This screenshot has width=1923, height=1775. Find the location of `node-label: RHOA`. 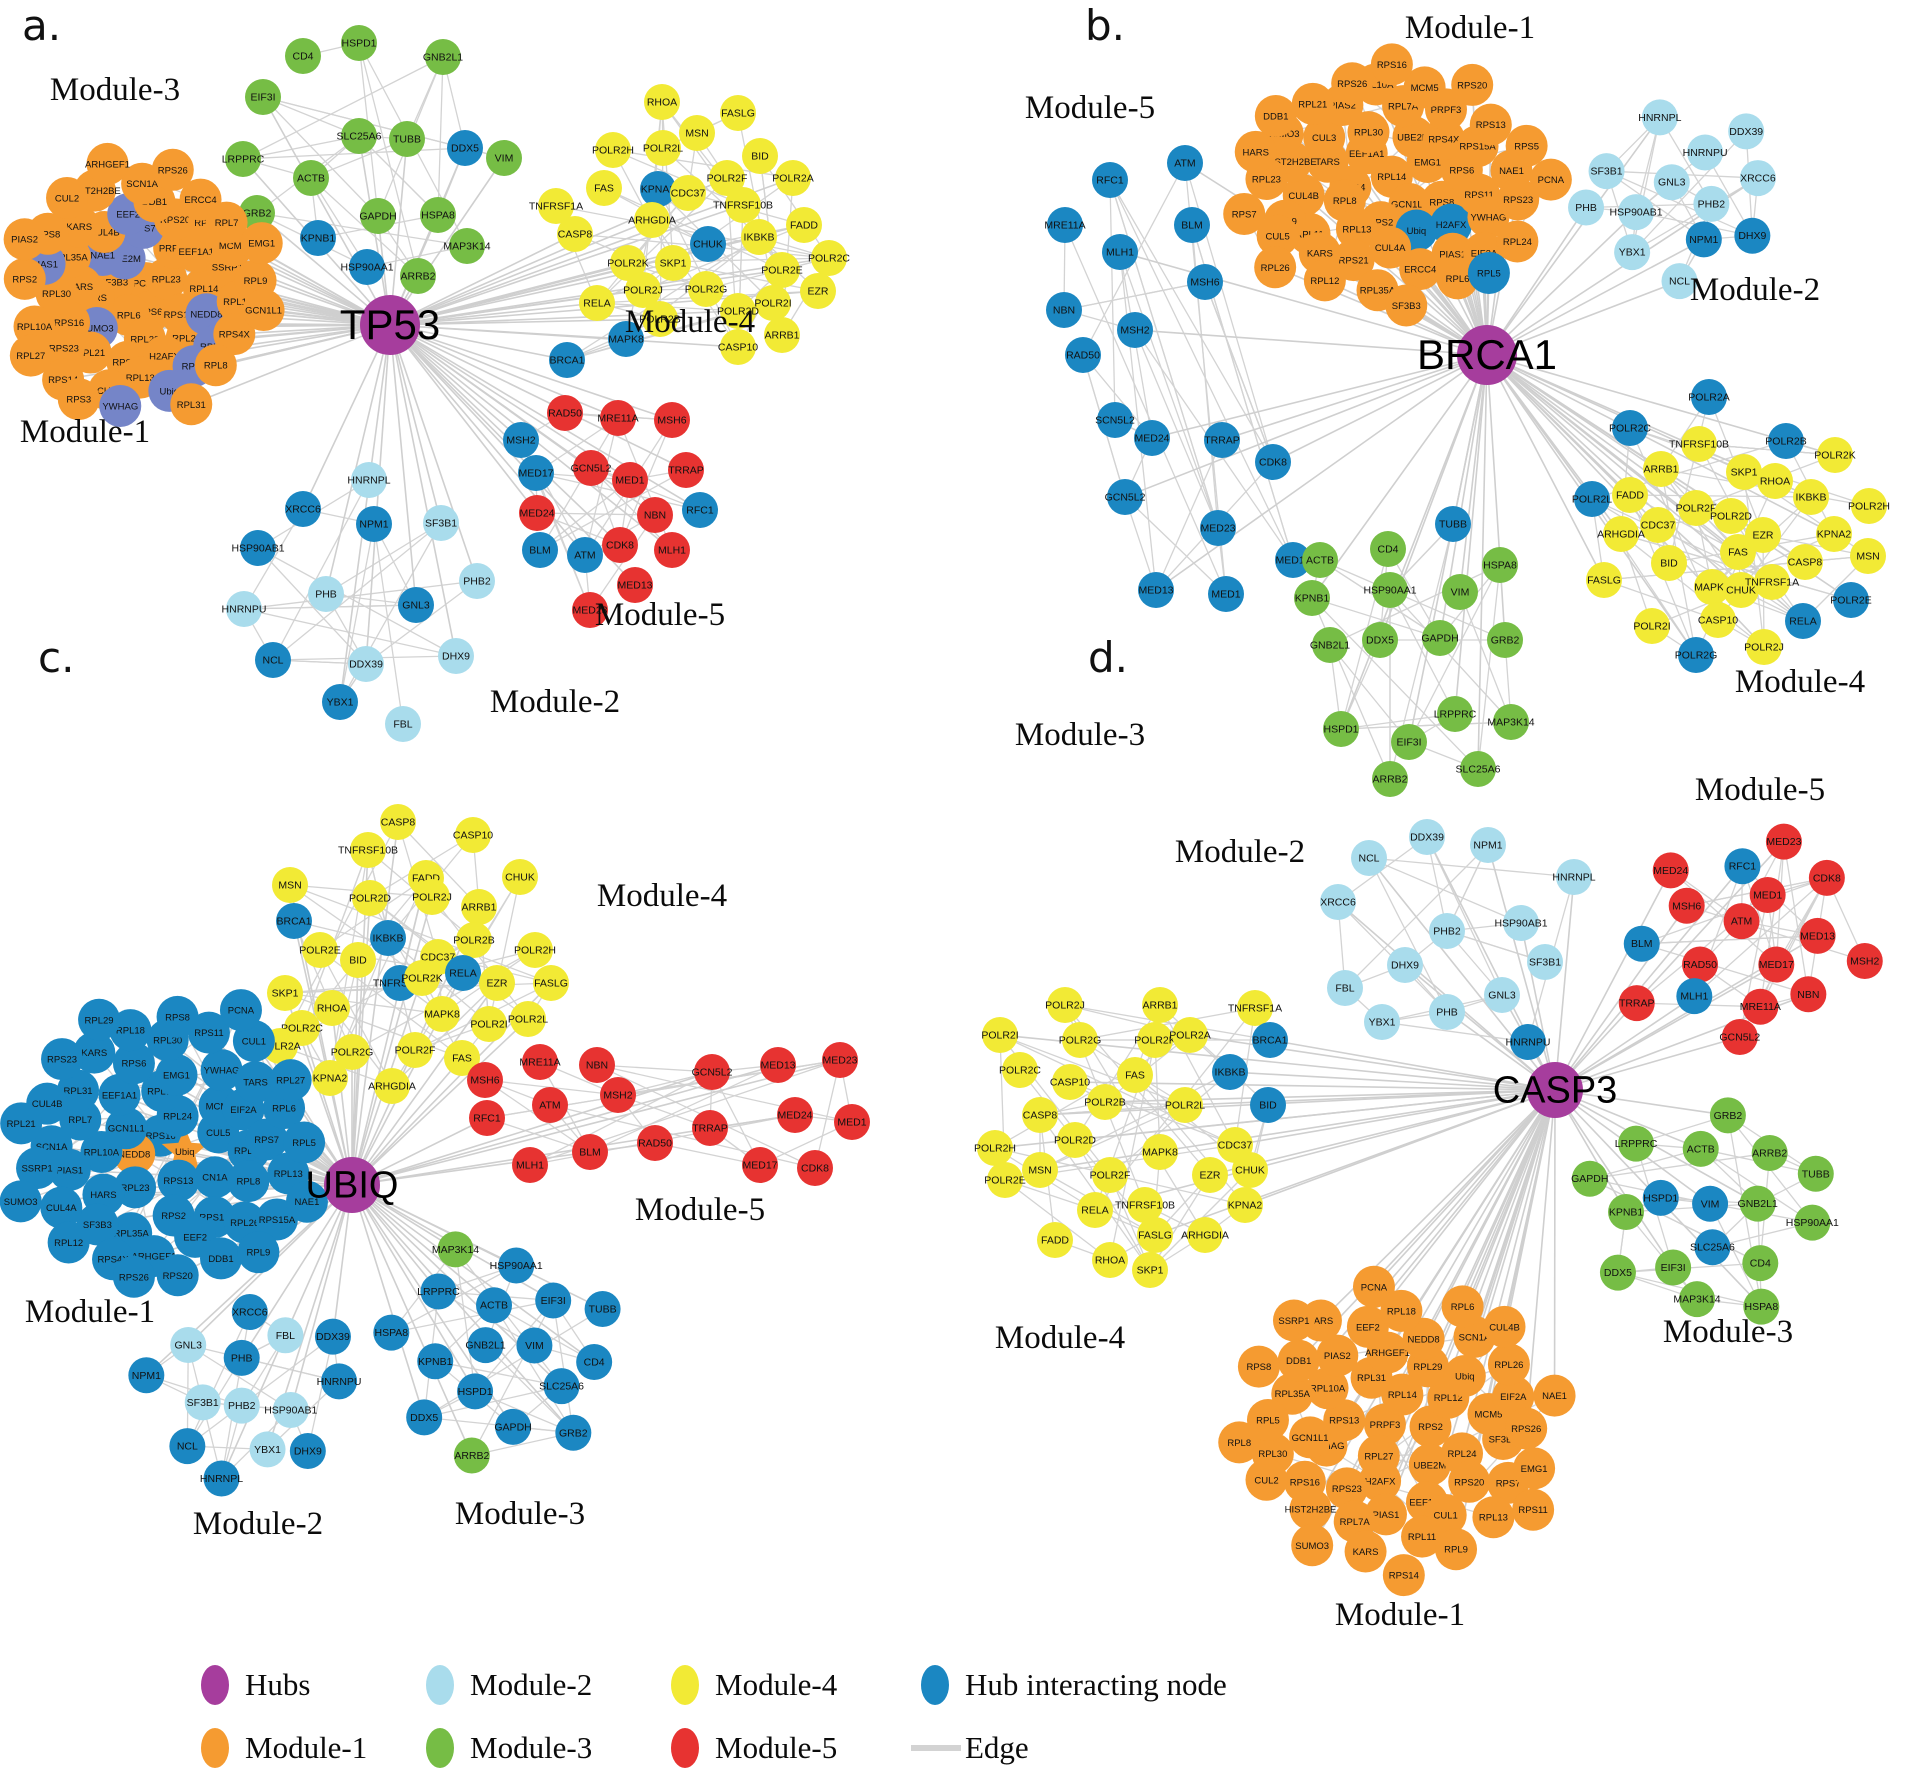

node-label: RHOA is located at coordinates (1110, 1261).